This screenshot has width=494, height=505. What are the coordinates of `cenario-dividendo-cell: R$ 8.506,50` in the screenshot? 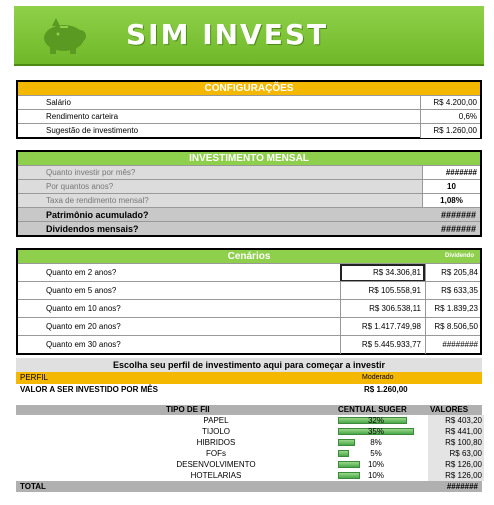 It's located at (452, 327).